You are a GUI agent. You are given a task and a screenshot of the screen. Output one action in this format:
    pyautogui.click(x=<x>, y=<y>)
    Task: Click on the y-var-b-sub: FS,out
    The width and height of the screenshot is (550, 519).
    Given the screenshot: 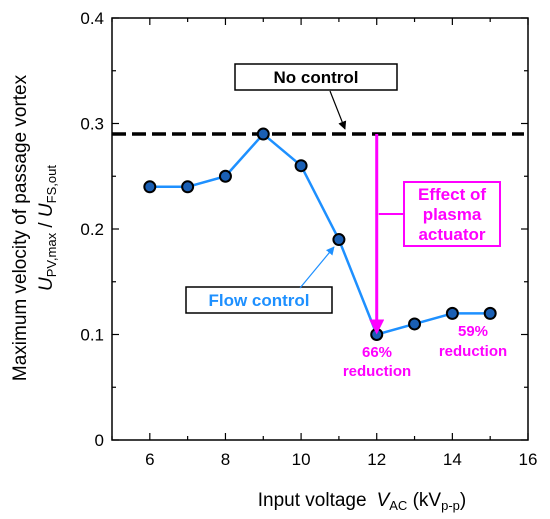 What is the action you would take?
    pyautogui.click(x=51, y=184)
    